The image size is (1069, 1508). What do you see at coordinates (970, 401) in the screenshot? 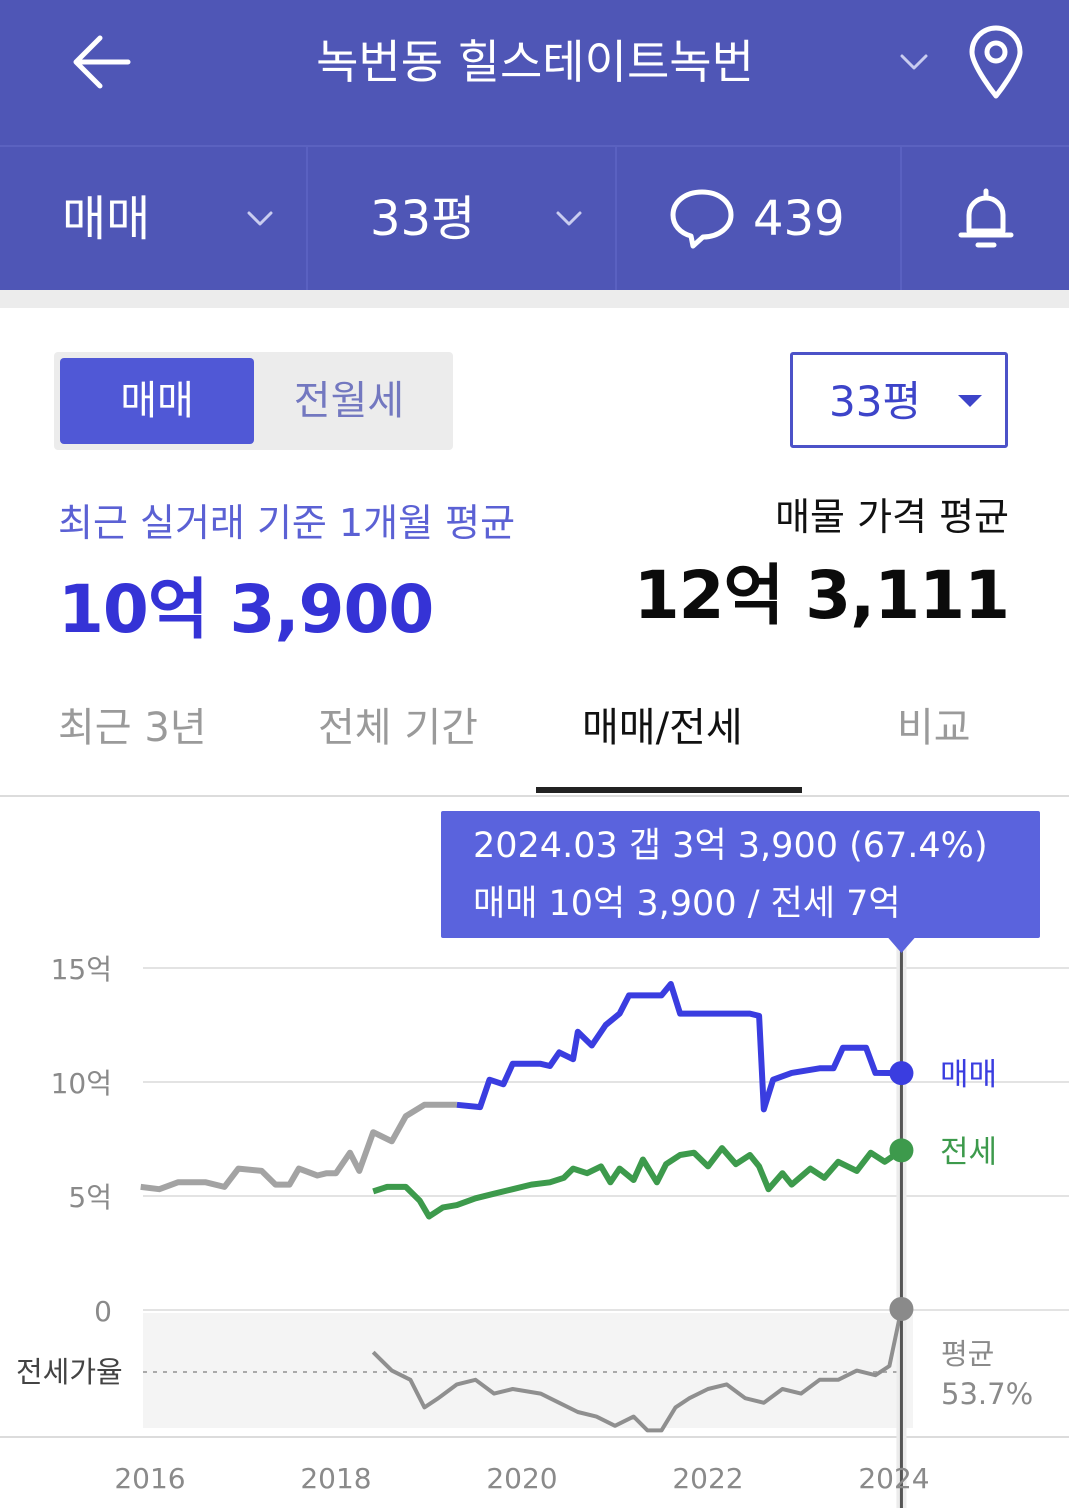
I see `caret-down-icon` at bounding box center [970, 401].